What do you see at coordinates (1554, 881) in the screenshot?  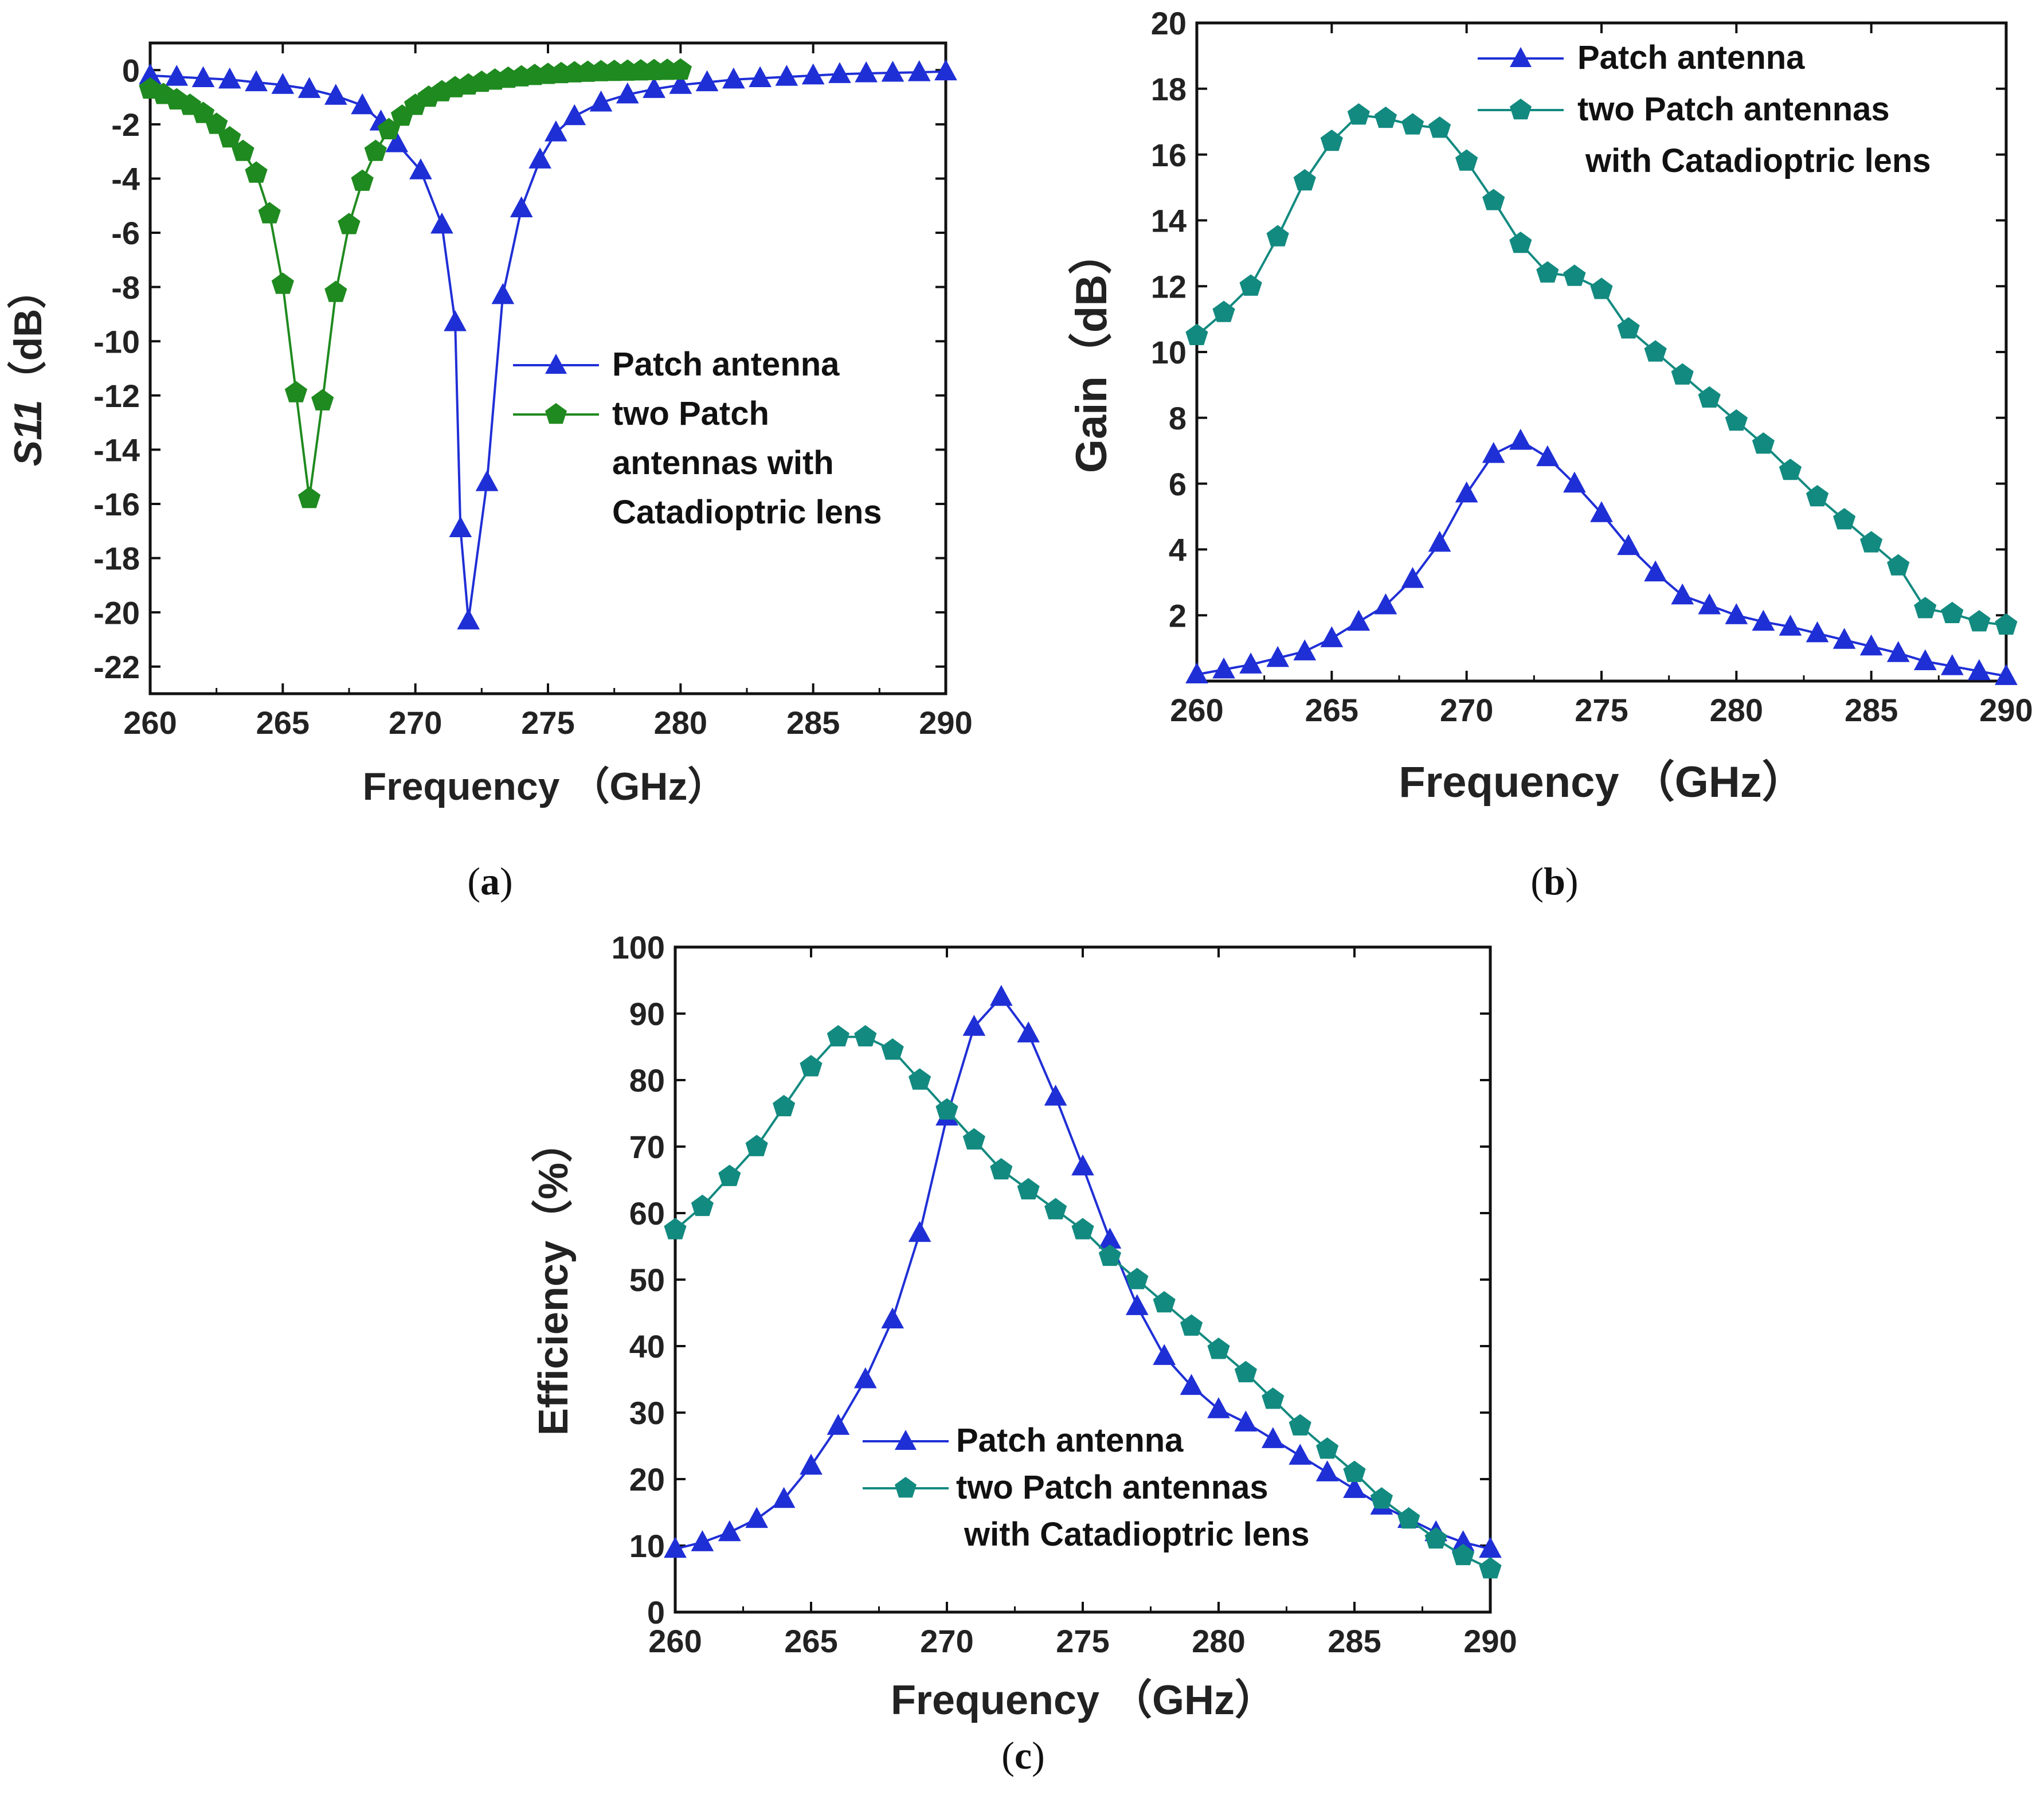 I see `figure-caption: (b)` at bounding box center [1554, 881].